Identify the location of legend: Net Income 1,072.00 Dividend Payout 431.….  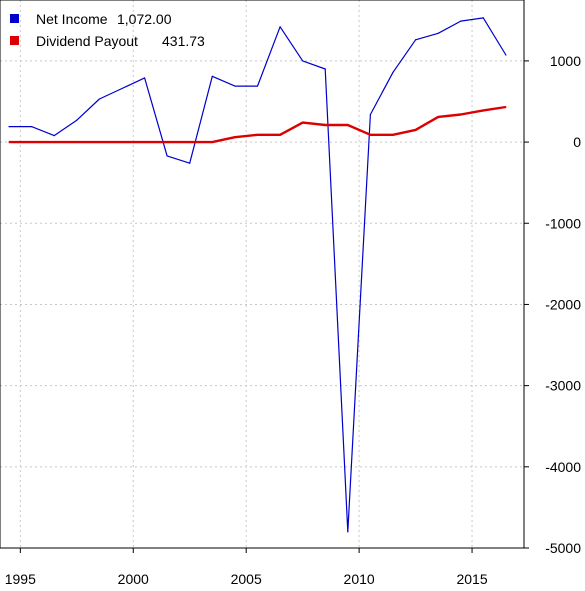
(107, 30).